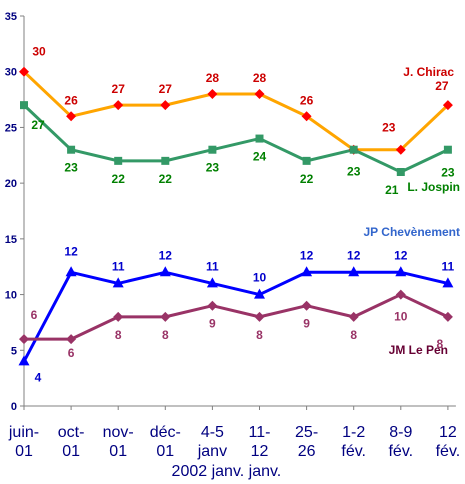  Describe the element at coordinates (260, 157) in the screenshot. I see `data-label: 24` at that location.